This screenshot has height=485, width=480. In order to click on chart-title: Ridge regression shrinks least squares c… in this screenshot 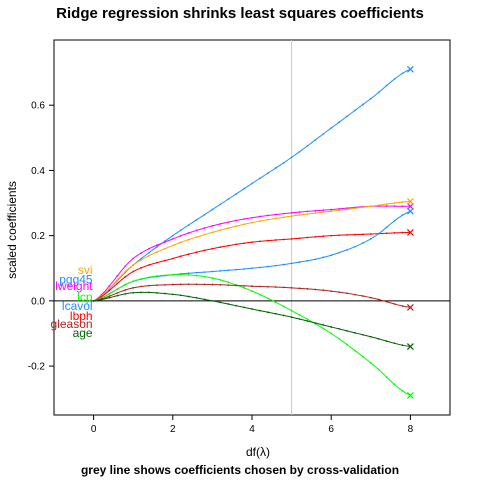, I will do `click(240, 13)`.